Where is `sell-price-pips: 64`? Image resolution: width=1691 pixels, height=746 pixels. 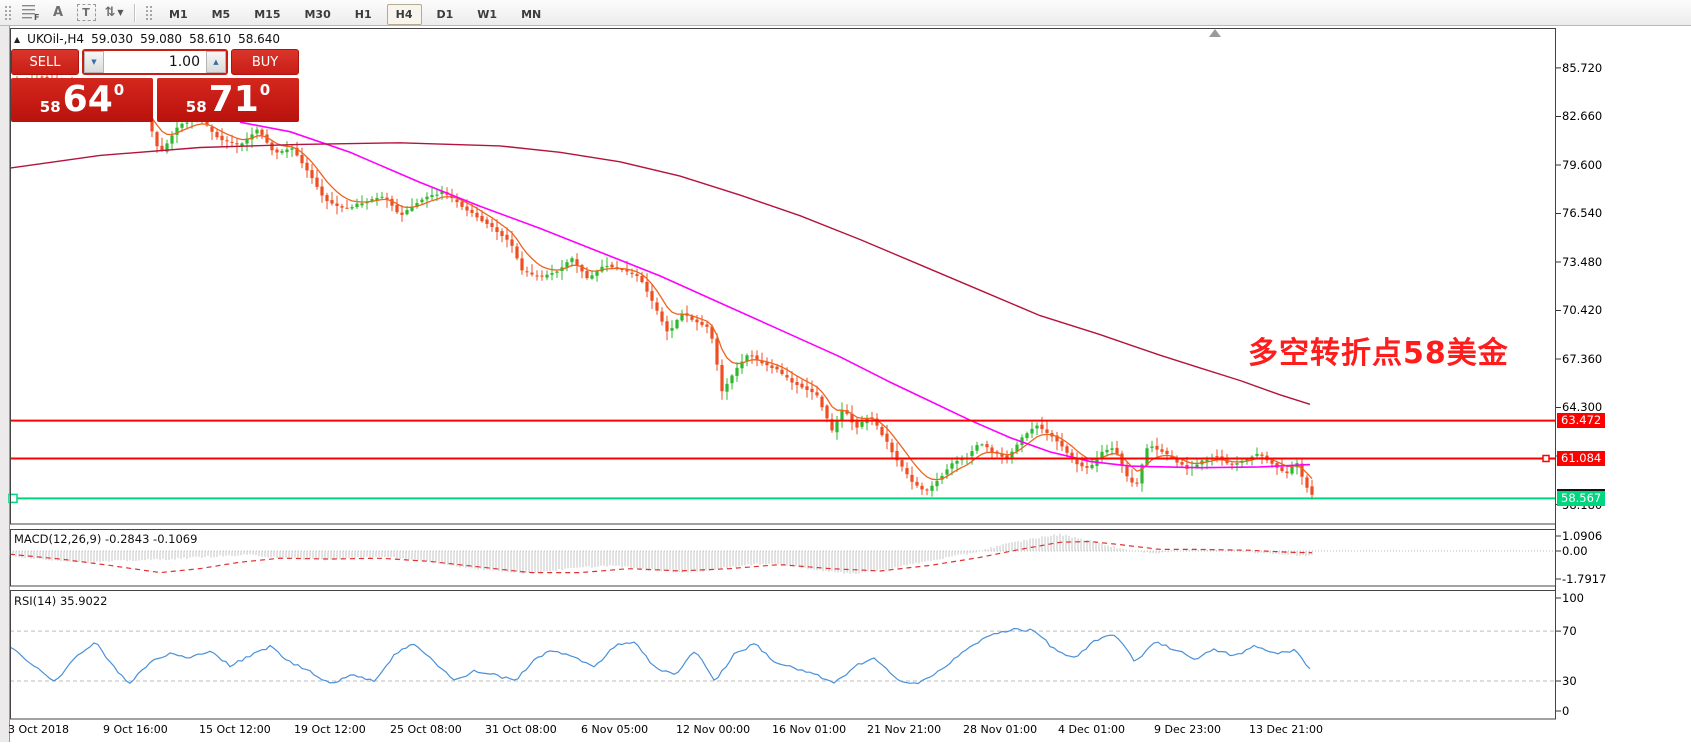 sell-price-pips: 64 is located at coordinates (87, 99).